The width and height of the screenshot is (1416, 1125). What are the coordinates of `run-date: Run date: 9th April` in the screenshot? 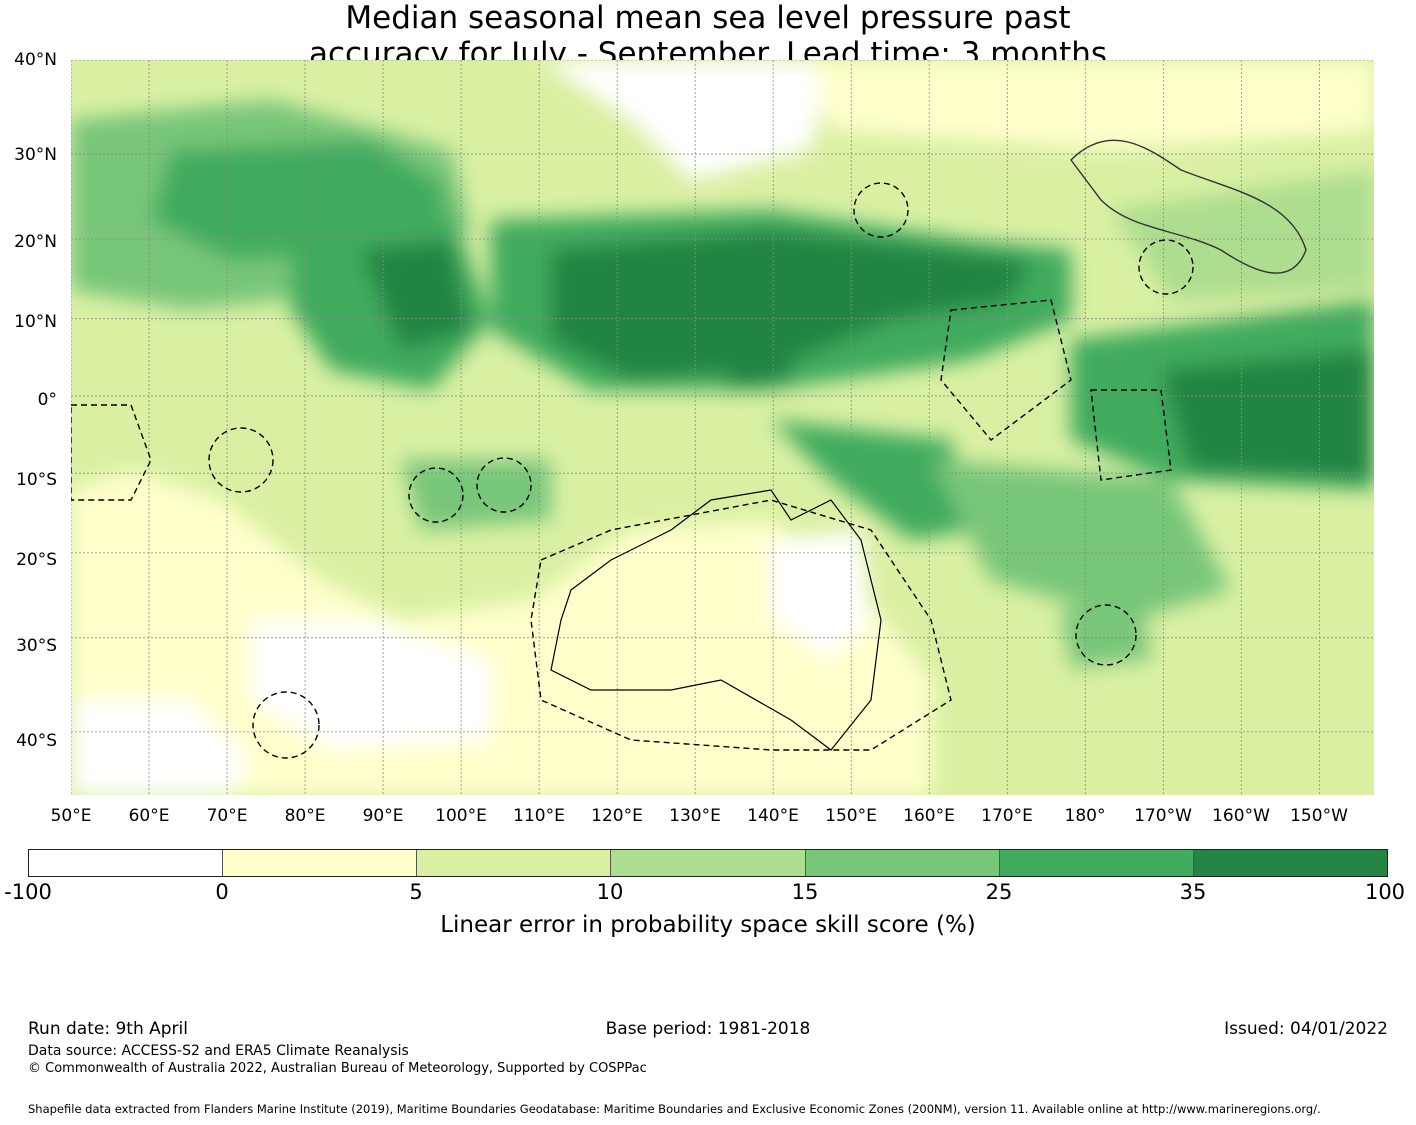 It's located at (108, 1029).